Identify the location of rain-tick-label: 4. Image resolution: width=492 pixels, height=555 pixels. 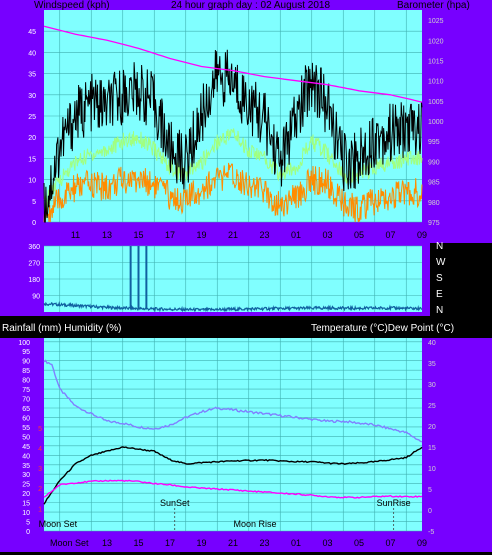
(40, 449).